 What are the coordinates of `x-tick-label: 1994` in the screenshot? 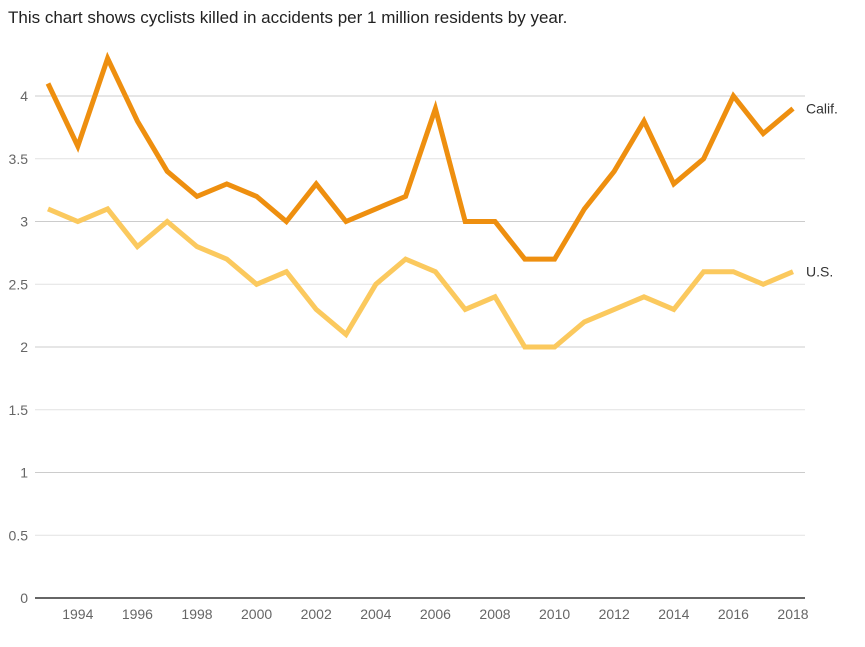 It's located at (77, 614).